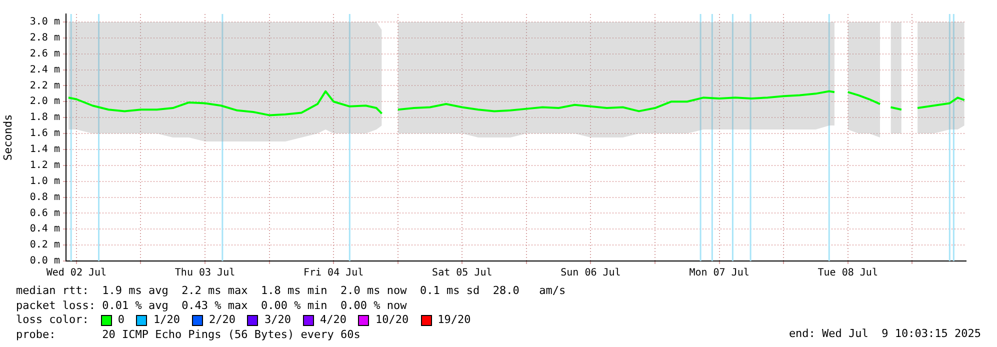 The width and height of the screenshot is (997, 347). I want to click on y-tick-label: 0.8 m, so click(45, 197).